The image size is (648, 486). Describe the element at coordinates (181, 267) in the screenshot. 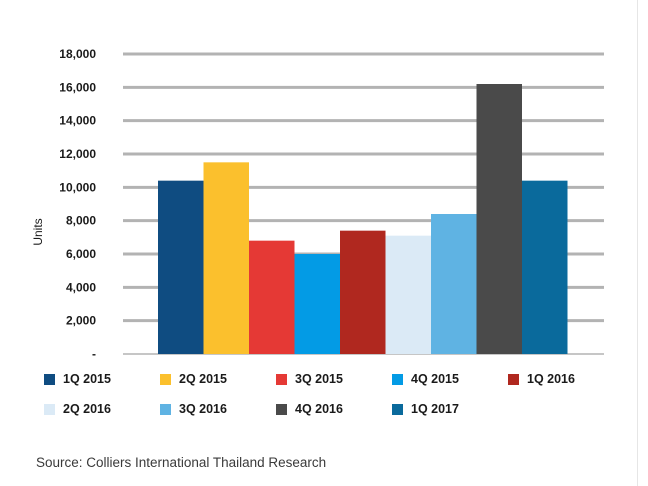

I see `bar-1q-2015` at that location.